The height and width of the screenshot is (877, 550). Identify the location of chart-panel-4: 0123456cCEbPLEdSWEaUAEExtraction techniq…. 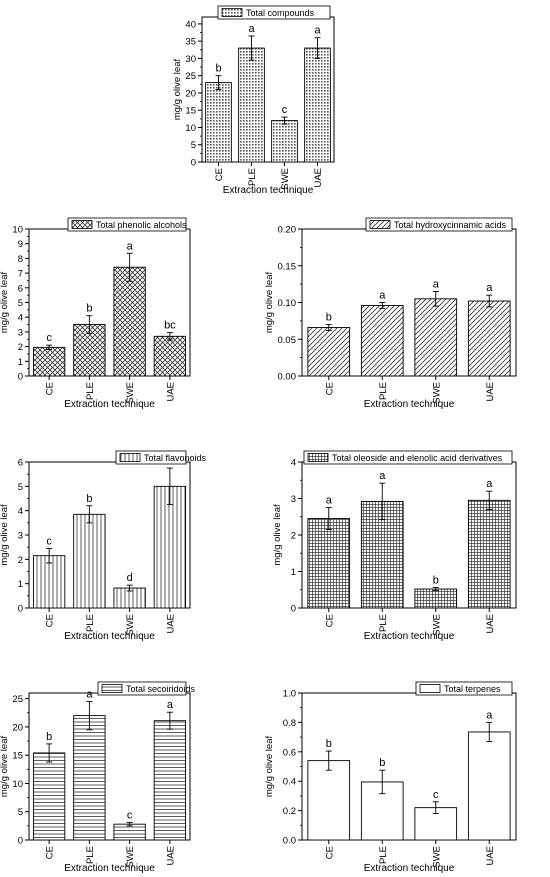
(103, 546).